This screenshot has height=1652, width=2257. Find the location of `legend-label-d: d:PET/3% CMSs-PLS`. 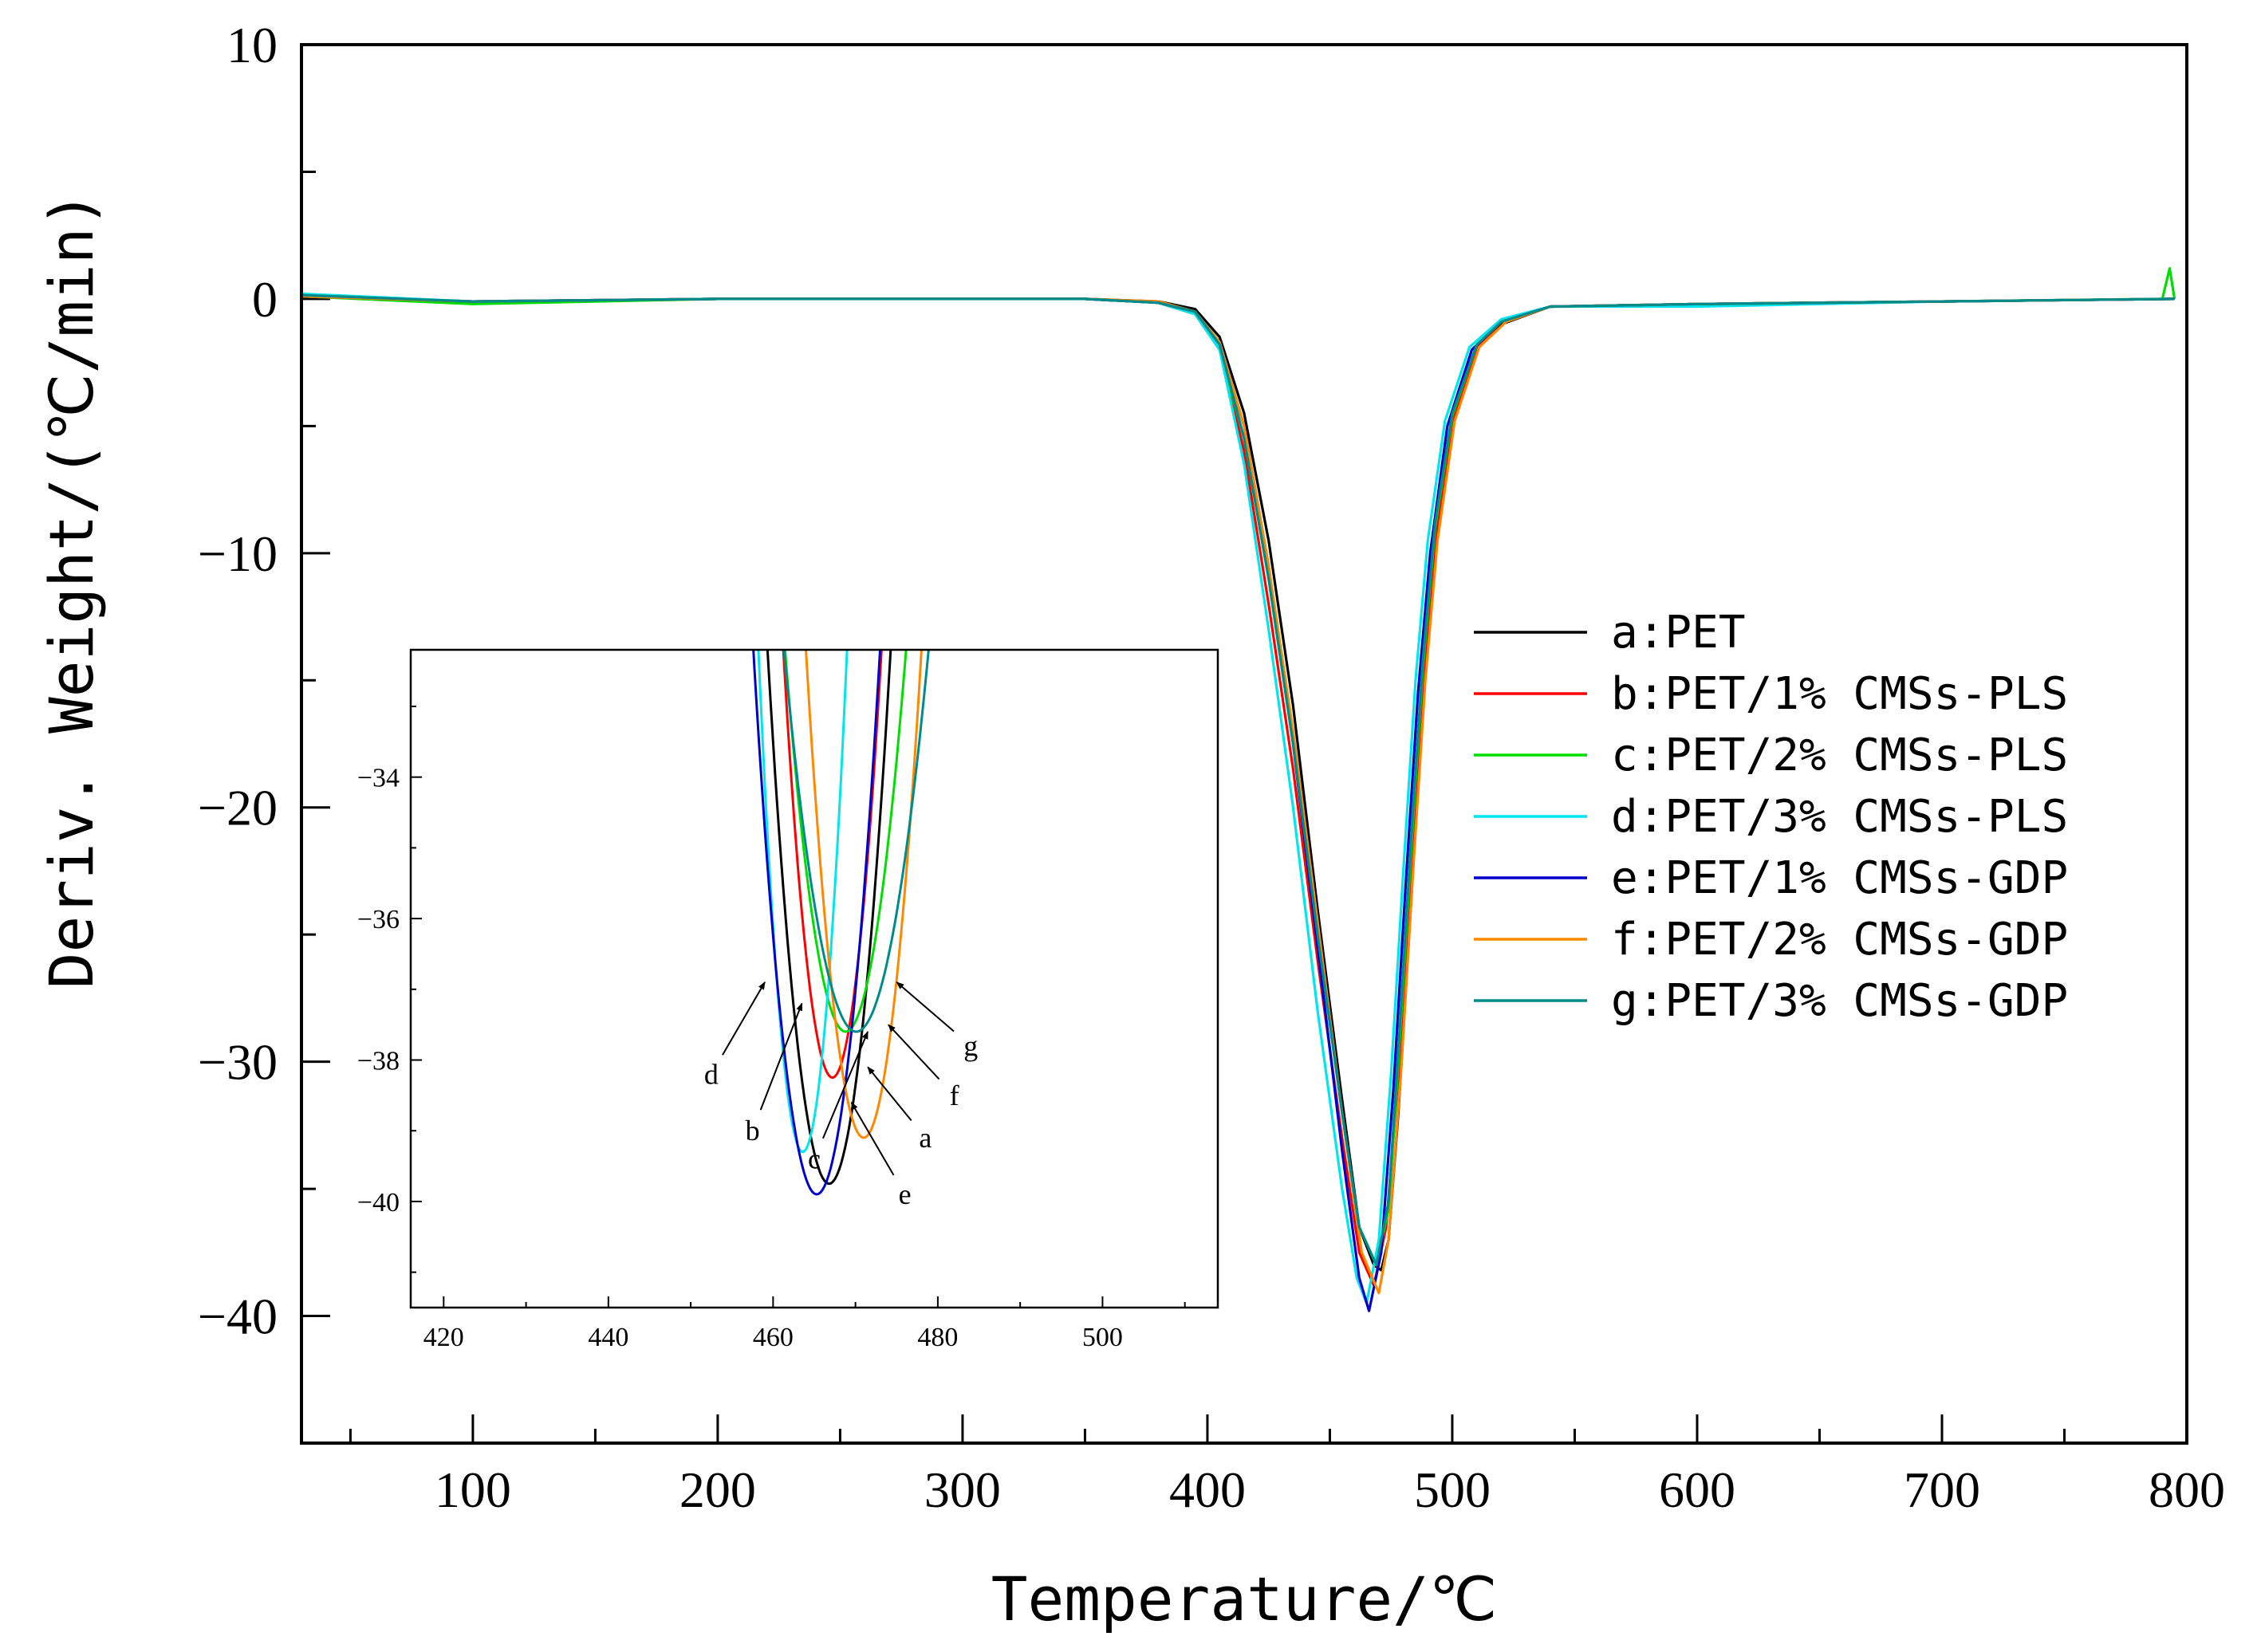

legend-label-d: d:PET/3% CMSs-PLS is located at coordinates (1840, 817).